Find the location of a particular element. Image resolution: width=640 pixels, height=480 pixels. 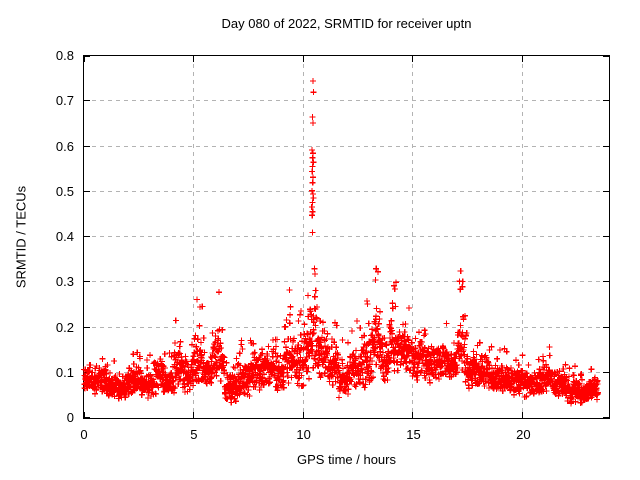

y-tick-label: 0.7 is located at coordinates (64, 101).